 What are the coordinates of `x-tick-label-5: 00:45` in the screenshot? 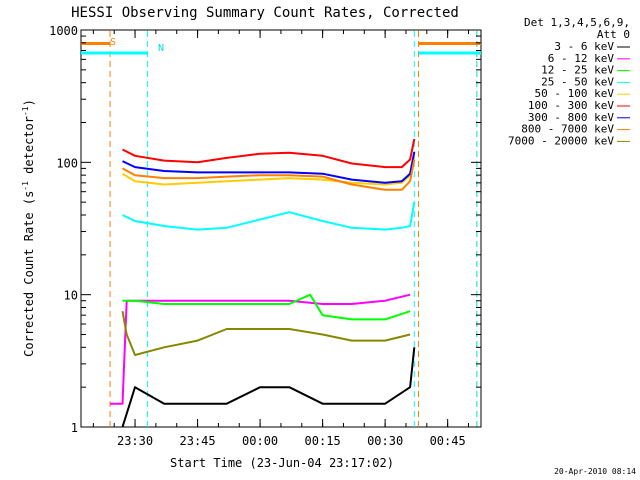 It's located at (448, 441).